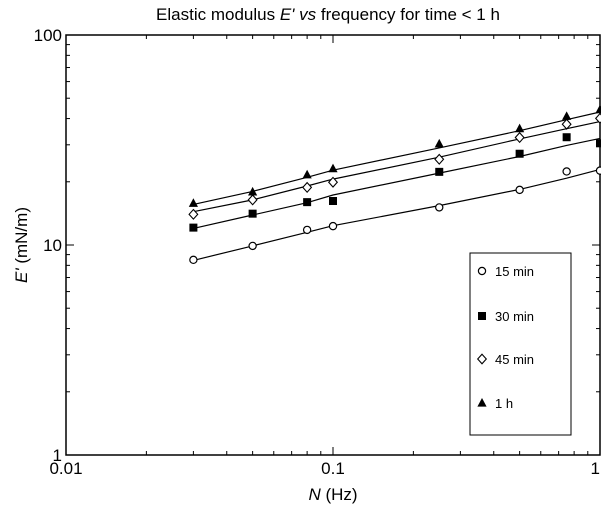  I want to click on legend-label: 45 min, so click(514, 359).